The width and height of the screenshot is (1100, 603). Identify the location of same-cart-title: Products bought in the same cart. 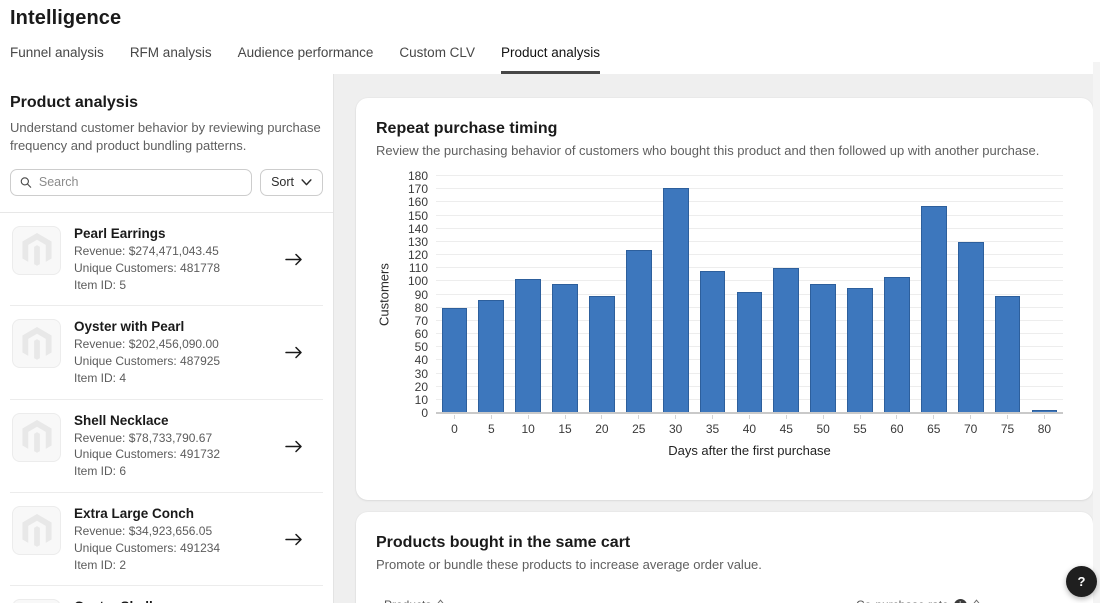
(503, 542).